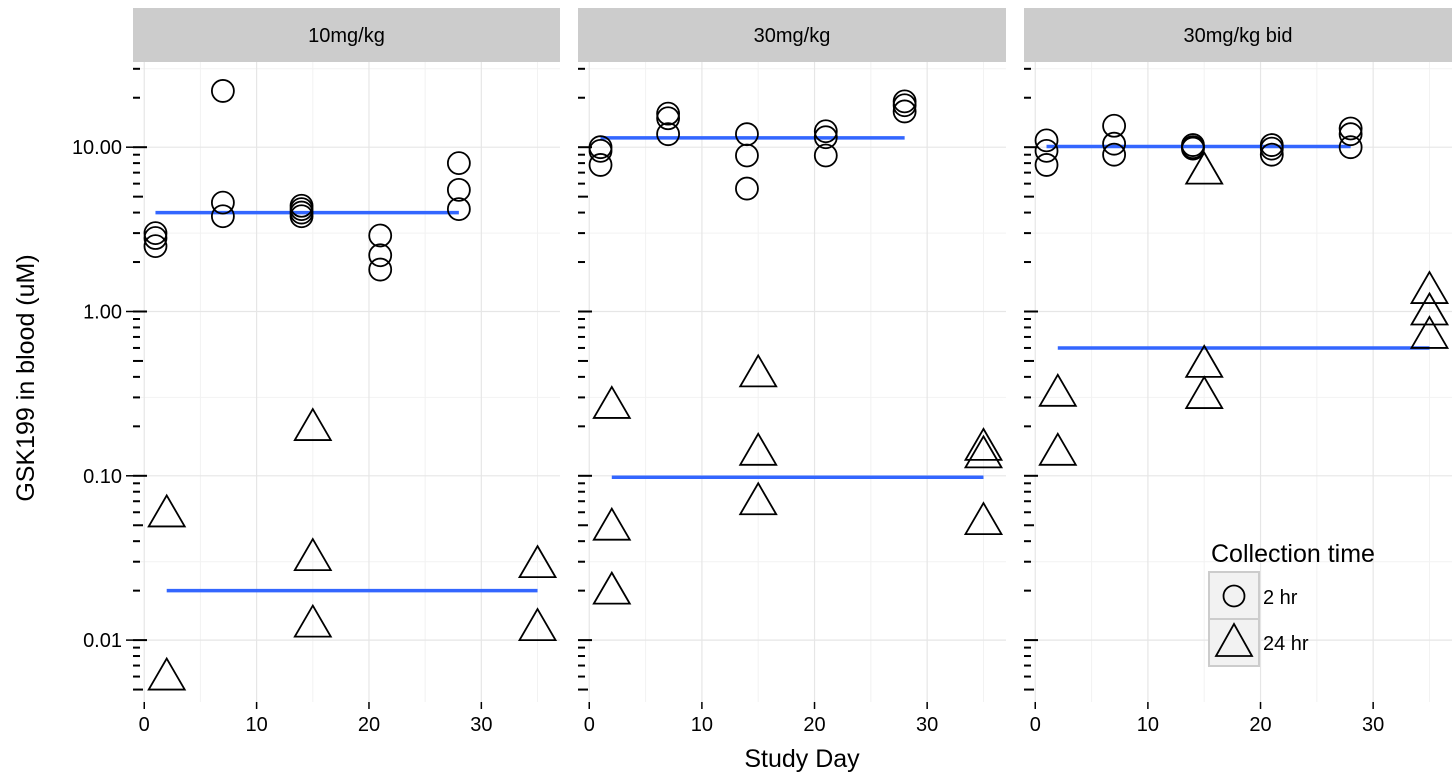 Image resolution: width=1452 pixels, height=776 pixels. I want to click on facet-strip-label: 30mg/kg, so click(792, 36).